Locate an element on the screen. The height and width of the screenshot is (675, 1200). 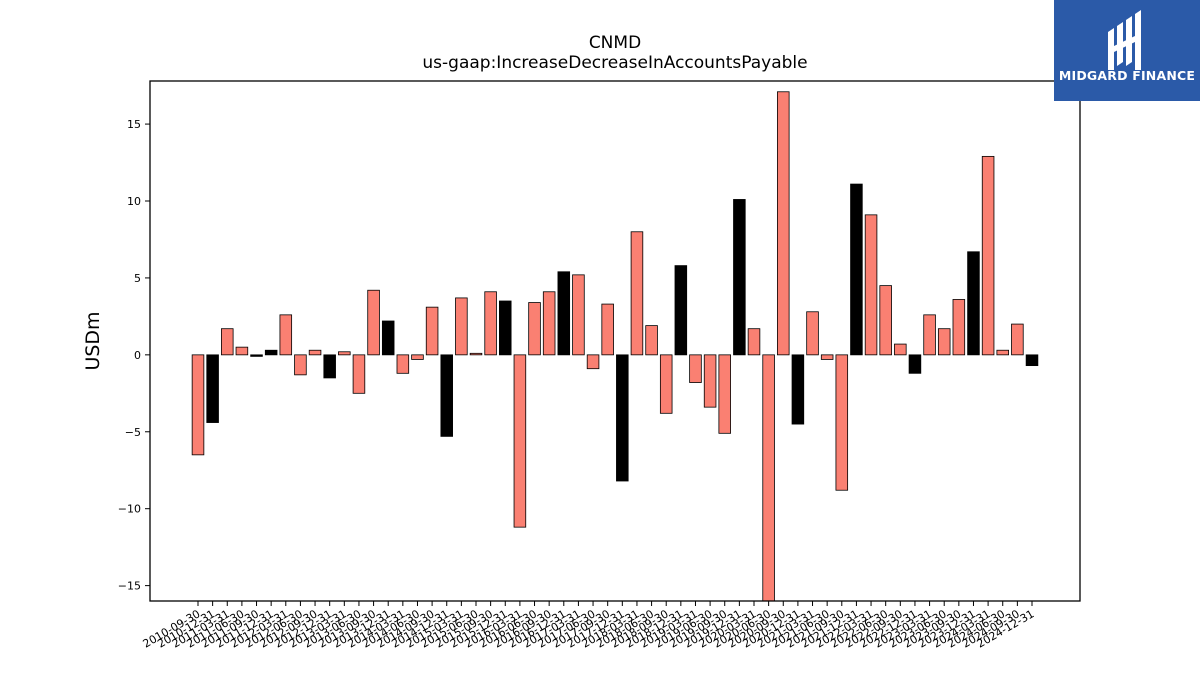
y-axis: −15 −10 −5 0 5 10 15 is located at coordinates (134, 355).